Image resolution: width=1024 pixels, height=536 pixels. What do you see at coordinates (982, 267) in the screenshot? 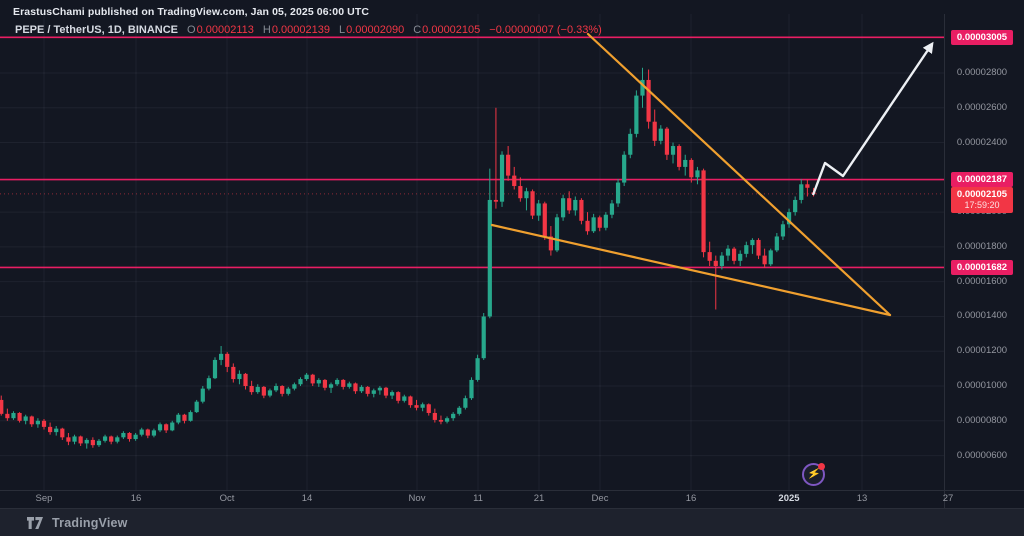
I see `support-price-badge: 0.00001682` at bounding box center [982, 267].